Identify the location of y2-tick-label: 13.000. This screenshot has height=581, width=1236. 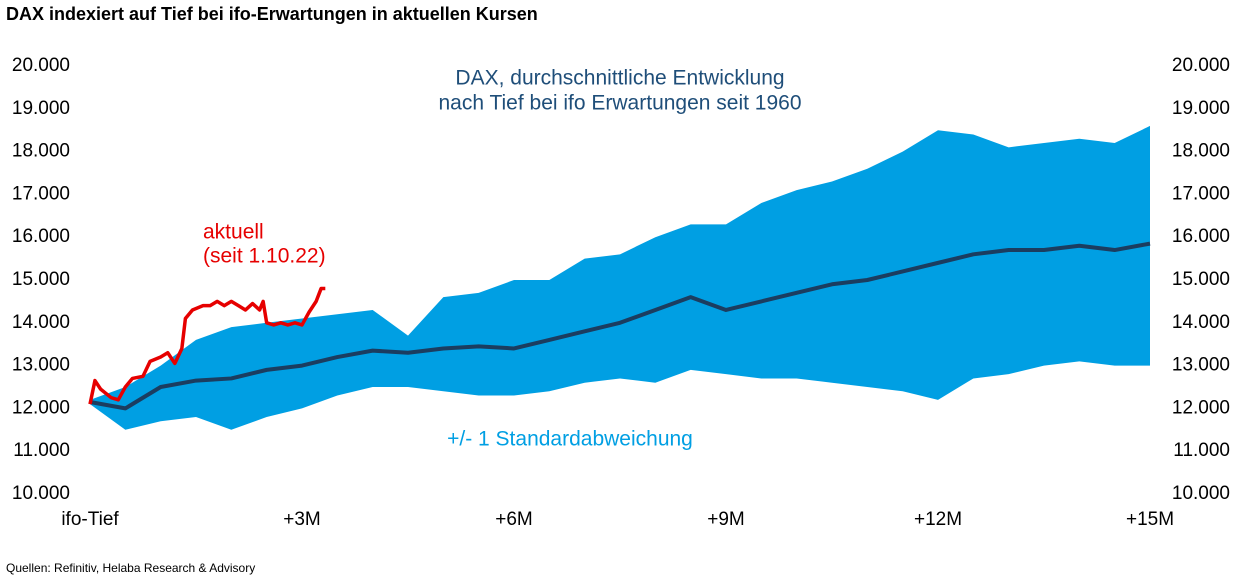
(1201, 365).